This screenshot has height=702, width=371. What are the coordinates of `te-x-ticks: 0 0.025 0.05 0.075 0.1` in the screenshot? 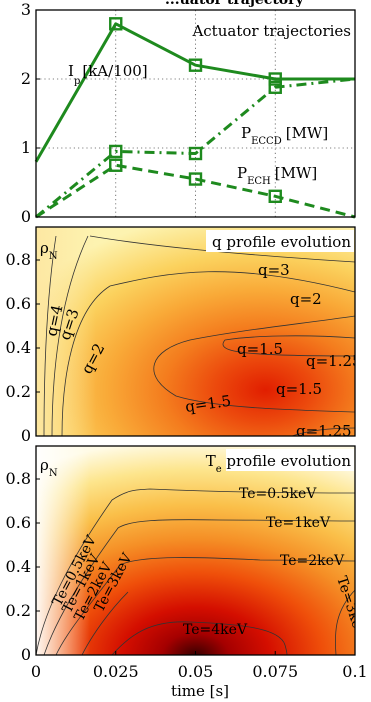 It's located at (199, 666).